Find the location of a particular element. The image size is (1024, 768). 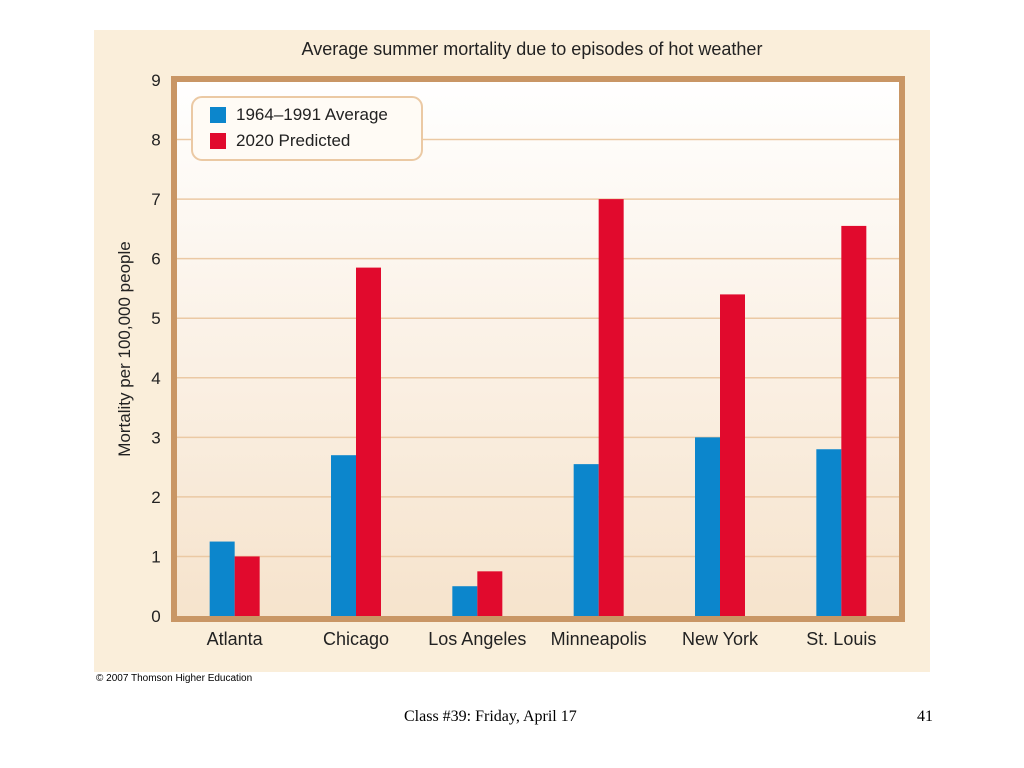

y-tick-label: 5 is located at coordinates (155, 318).